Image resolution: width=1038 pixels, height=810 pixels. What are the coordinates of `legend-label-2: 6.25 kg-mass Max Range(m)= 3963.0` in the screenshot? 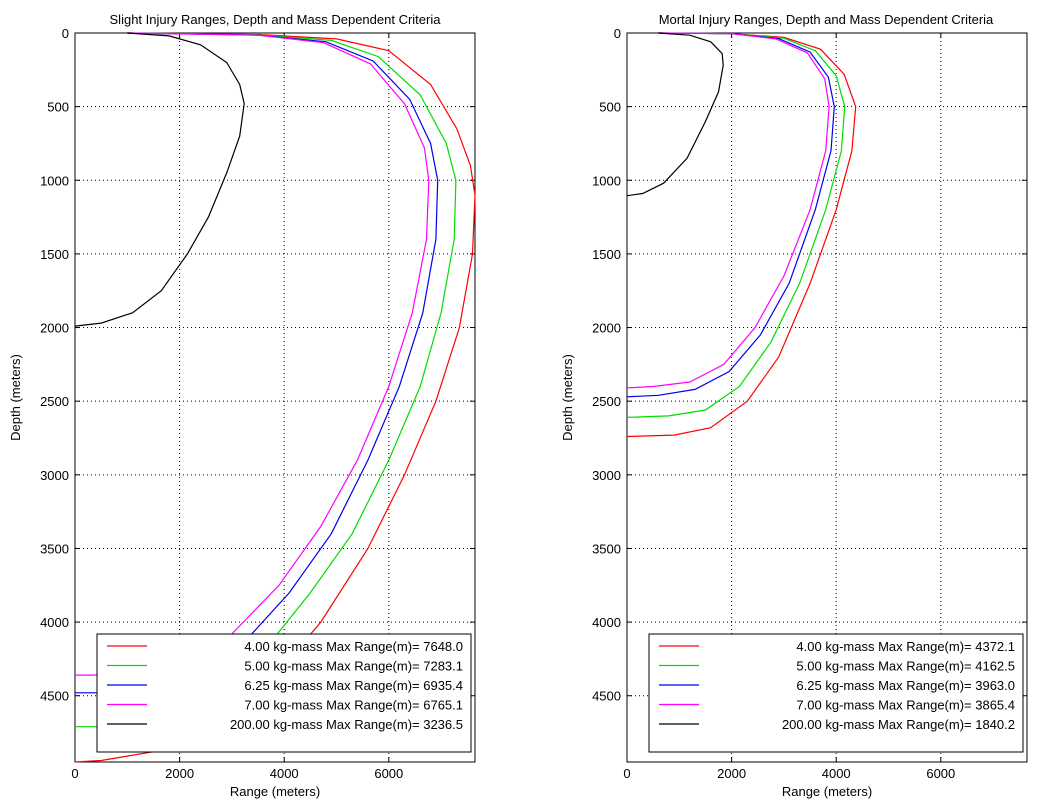 It's located at (905, 685).